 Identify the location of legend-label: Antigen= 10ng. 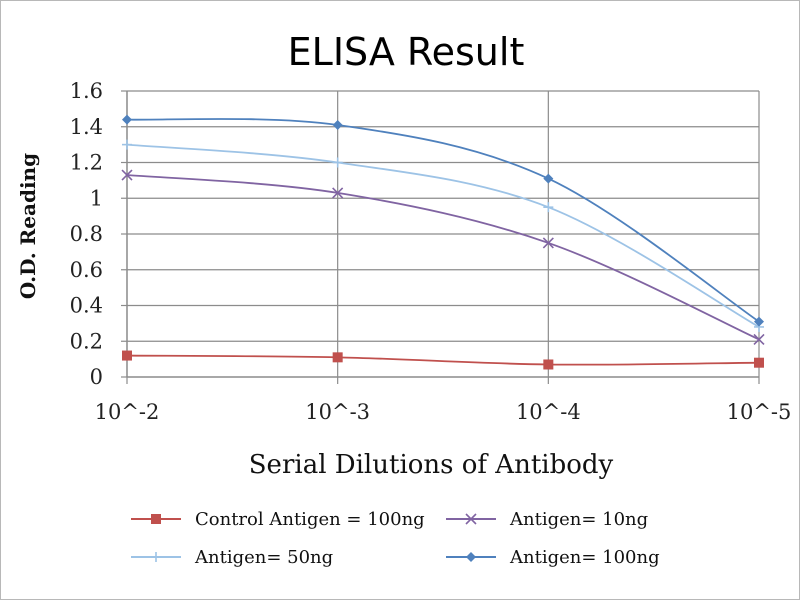
(578, 519).